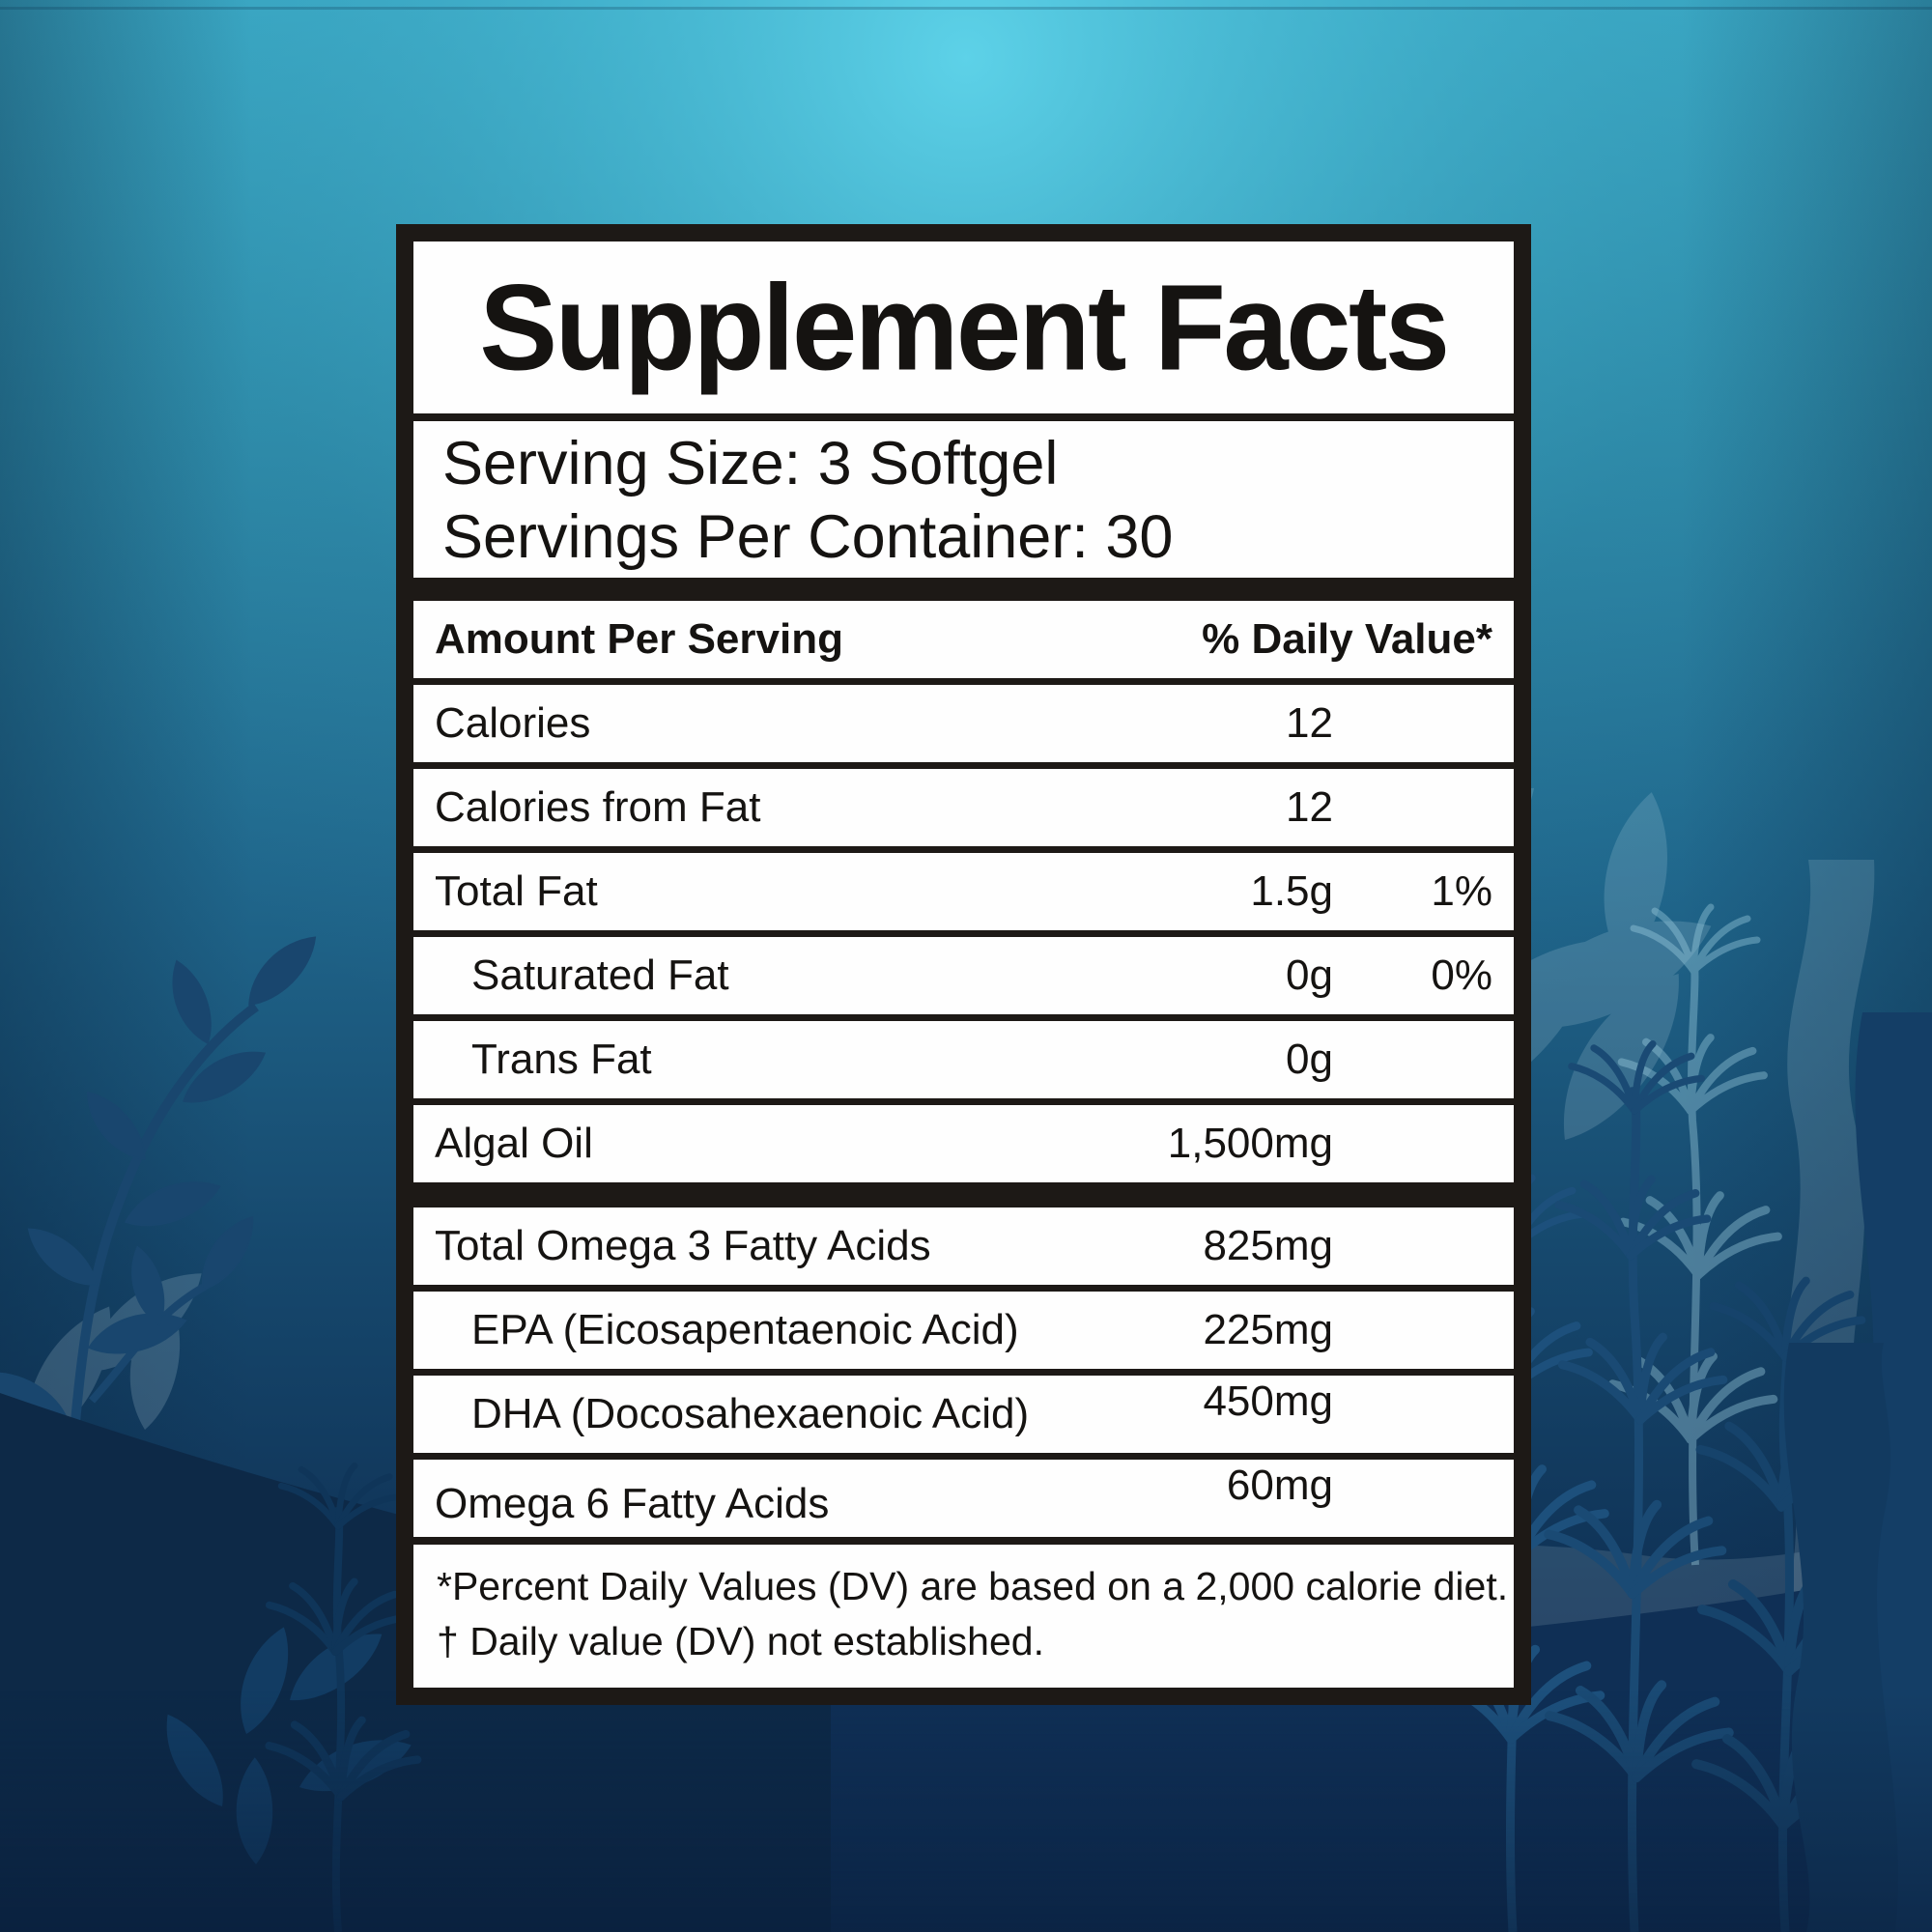  What do you see at coordinates (963, 975) in the screenshot?
I see `nutrient-row-saturated-fat: Saturated Fat 0g 0%` at bounding box center [963, 975].